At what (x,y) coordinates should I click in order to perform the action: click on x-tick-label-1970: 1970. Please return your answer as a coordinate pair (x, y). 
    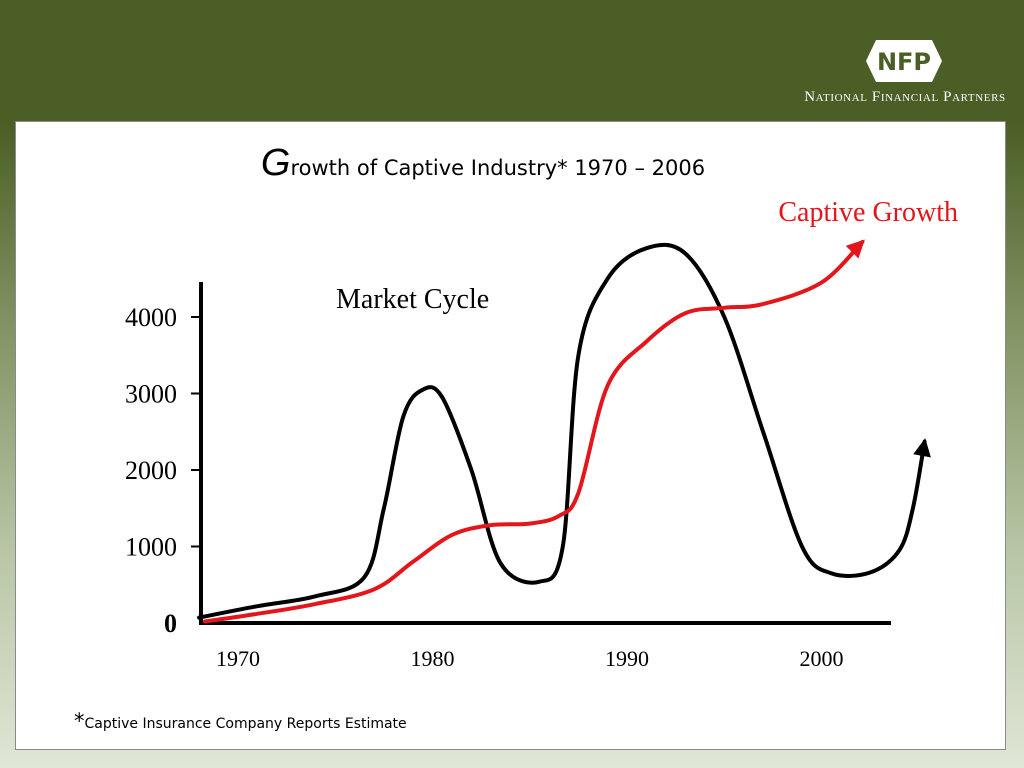
    Looking at the image, I should click on (238, 658).